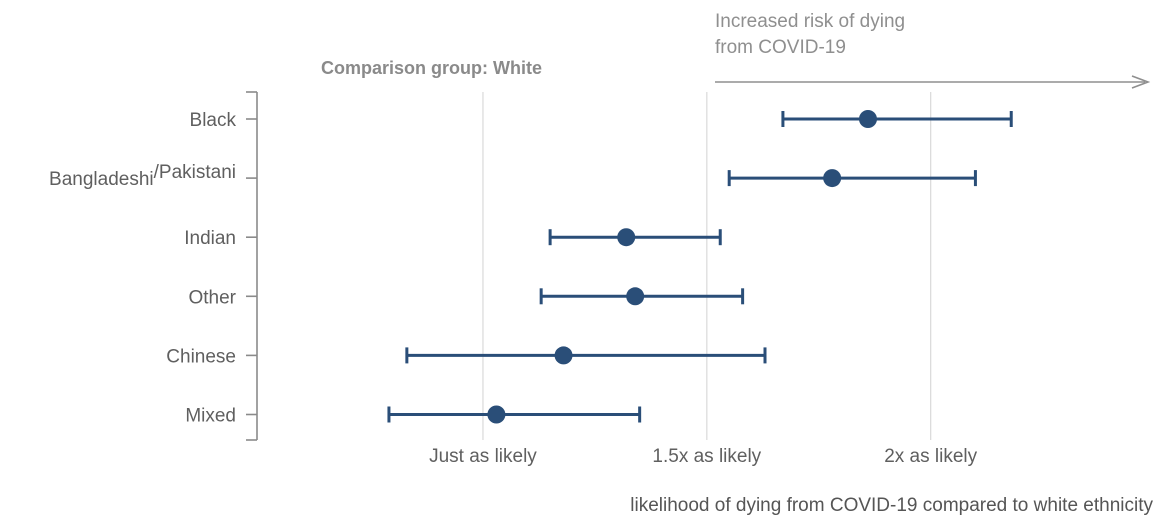 This screenshot has width=1159, height=519. I want to click on category-label: Chinese, so click(201, 356).